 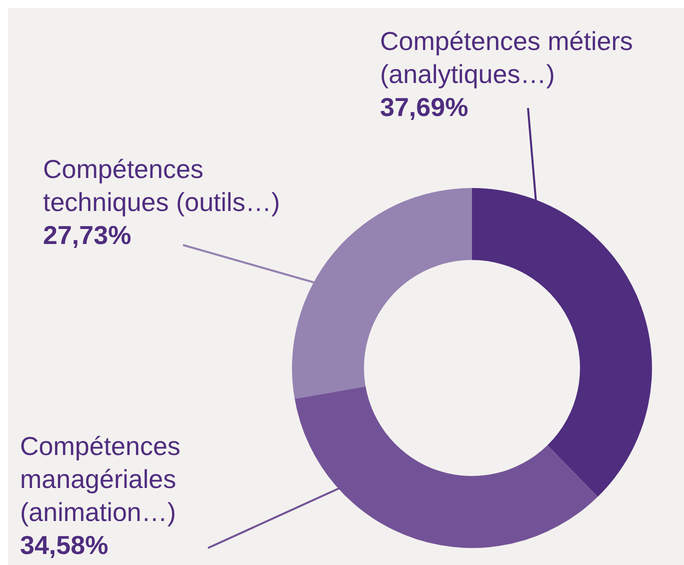 What do you see at coordinates (506, 57) in the screenshot?
I see `slice-label: Compétences métiers (analytiques…)` at bounding box center [506, 57].